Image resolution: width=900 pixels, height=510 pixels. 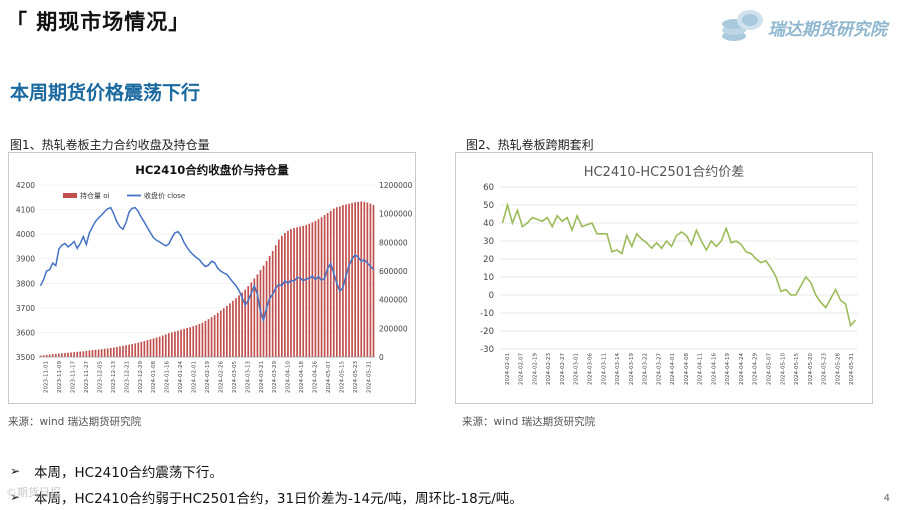 I want to click on y-right-tick-label: 400000, so click(x=393, y=300).